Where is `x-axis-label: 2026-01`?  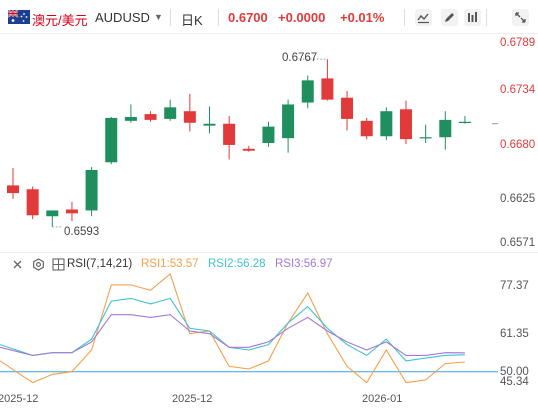
x-axis-label: 2026-01 is located at coordinates (382, 399).